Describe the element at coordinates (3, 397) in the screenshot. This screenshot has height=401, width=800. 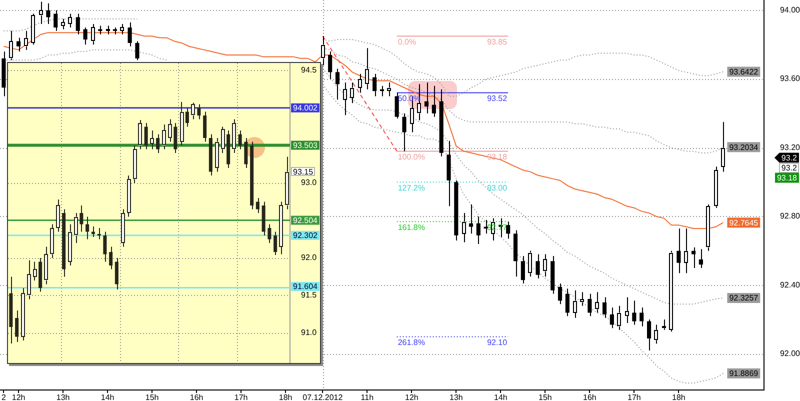
I see `x-tick-label: 2` at that location.